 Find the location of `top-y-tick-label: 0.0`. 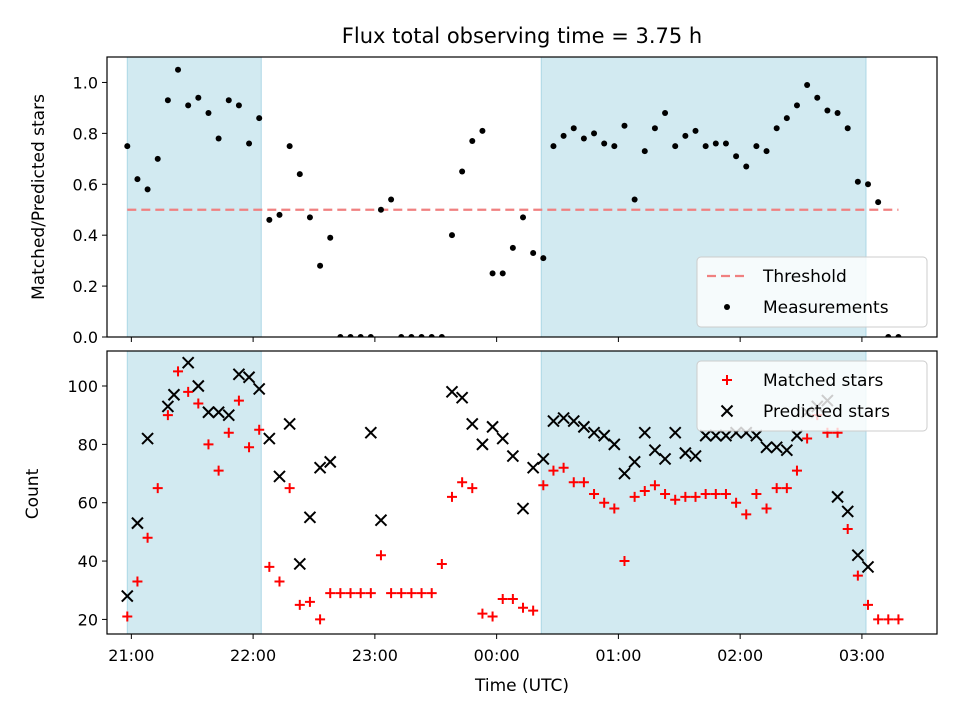

top-y-tick-label: 0.0 is located at coordinates (85, 337).